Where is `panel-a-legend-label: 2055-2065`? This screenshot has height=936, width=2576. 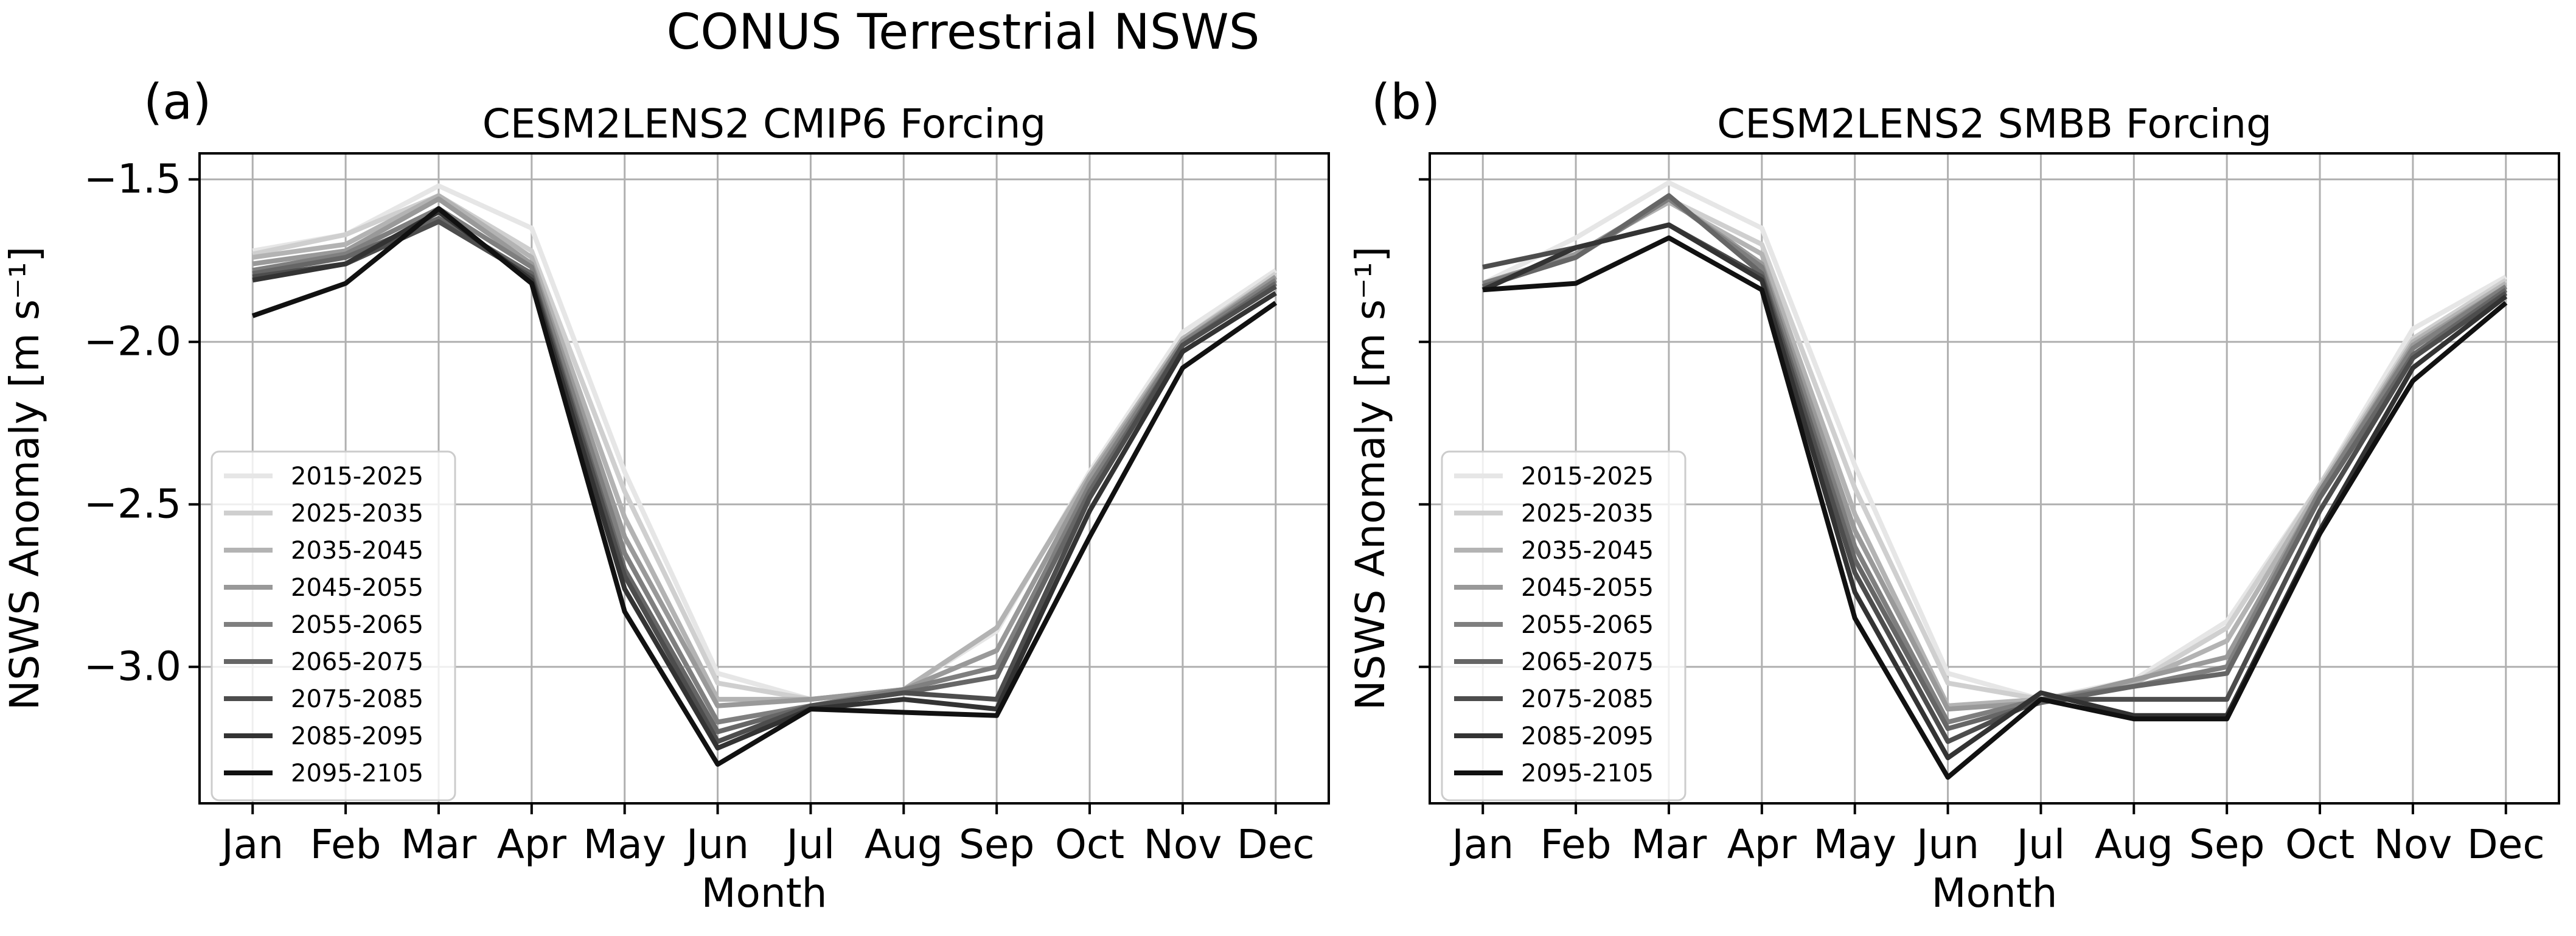
panel-a-legend-label: 2055-2065 is located at coordinates (357, 625).